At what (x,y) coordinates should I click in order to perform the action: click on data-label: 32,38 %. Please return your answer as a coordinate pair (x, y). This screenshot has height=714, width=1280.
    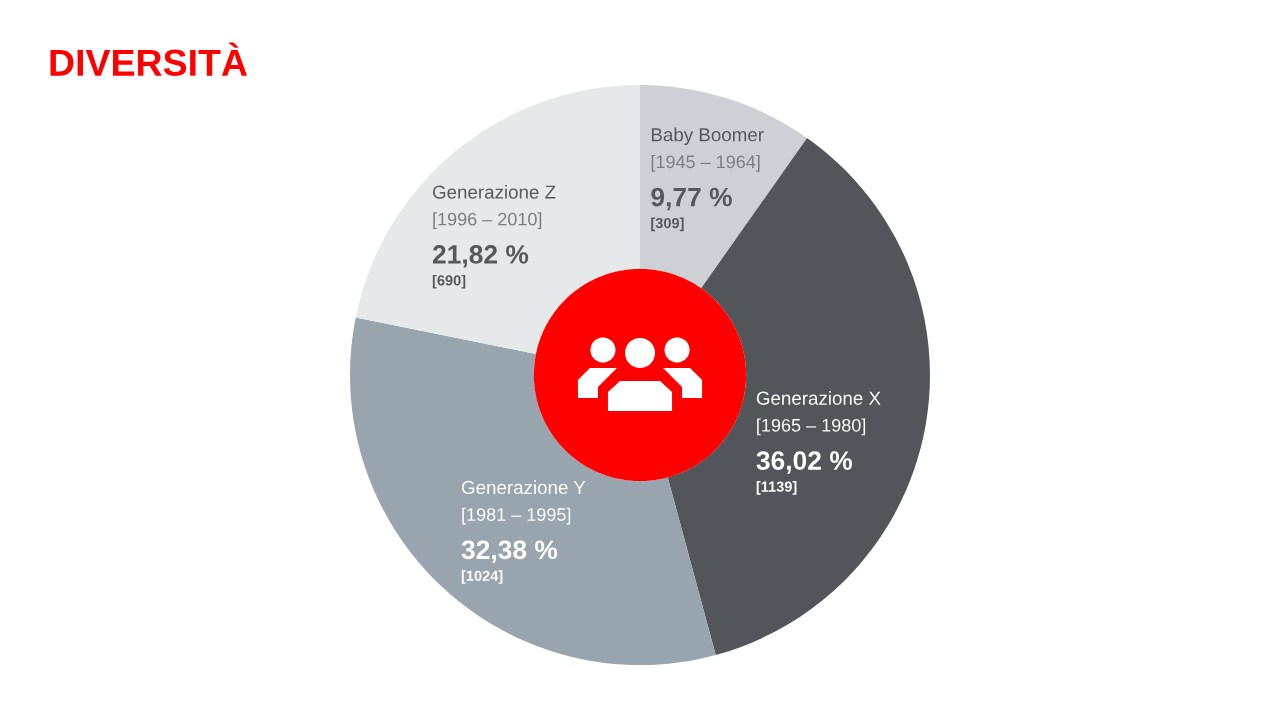
    Looking at the image, I should click on (509, 551).